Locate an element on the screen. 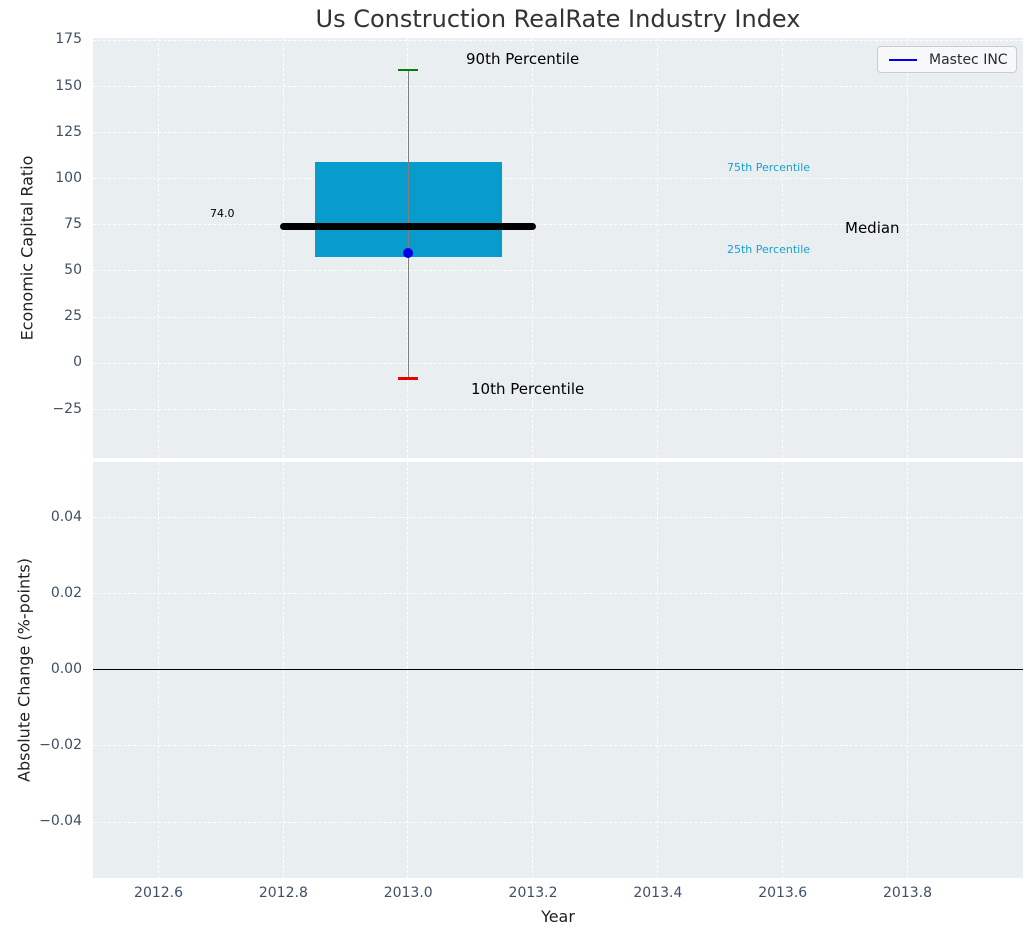 This screenshot has height=942, width=1034. legend-label: Mastec INC is located at coordinates (968, 59).